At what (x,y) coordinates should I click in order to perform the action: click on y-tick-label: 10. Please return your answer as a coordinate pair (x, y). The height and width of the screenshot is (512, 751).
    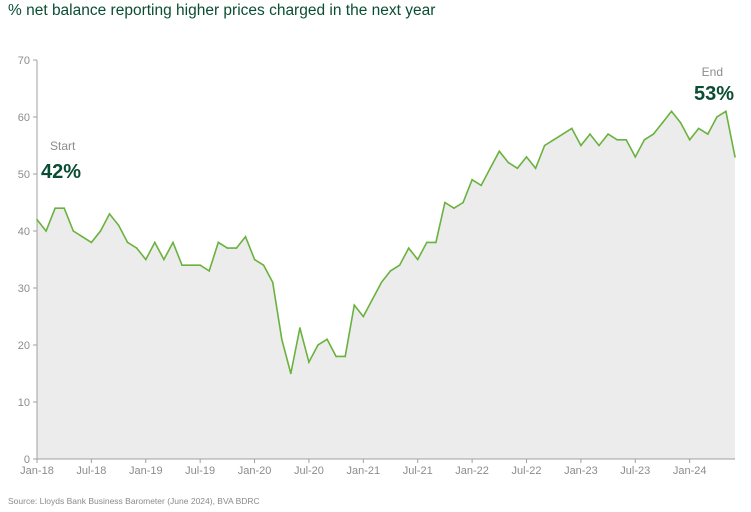
    Looking at the image, I should click on (24, 403).